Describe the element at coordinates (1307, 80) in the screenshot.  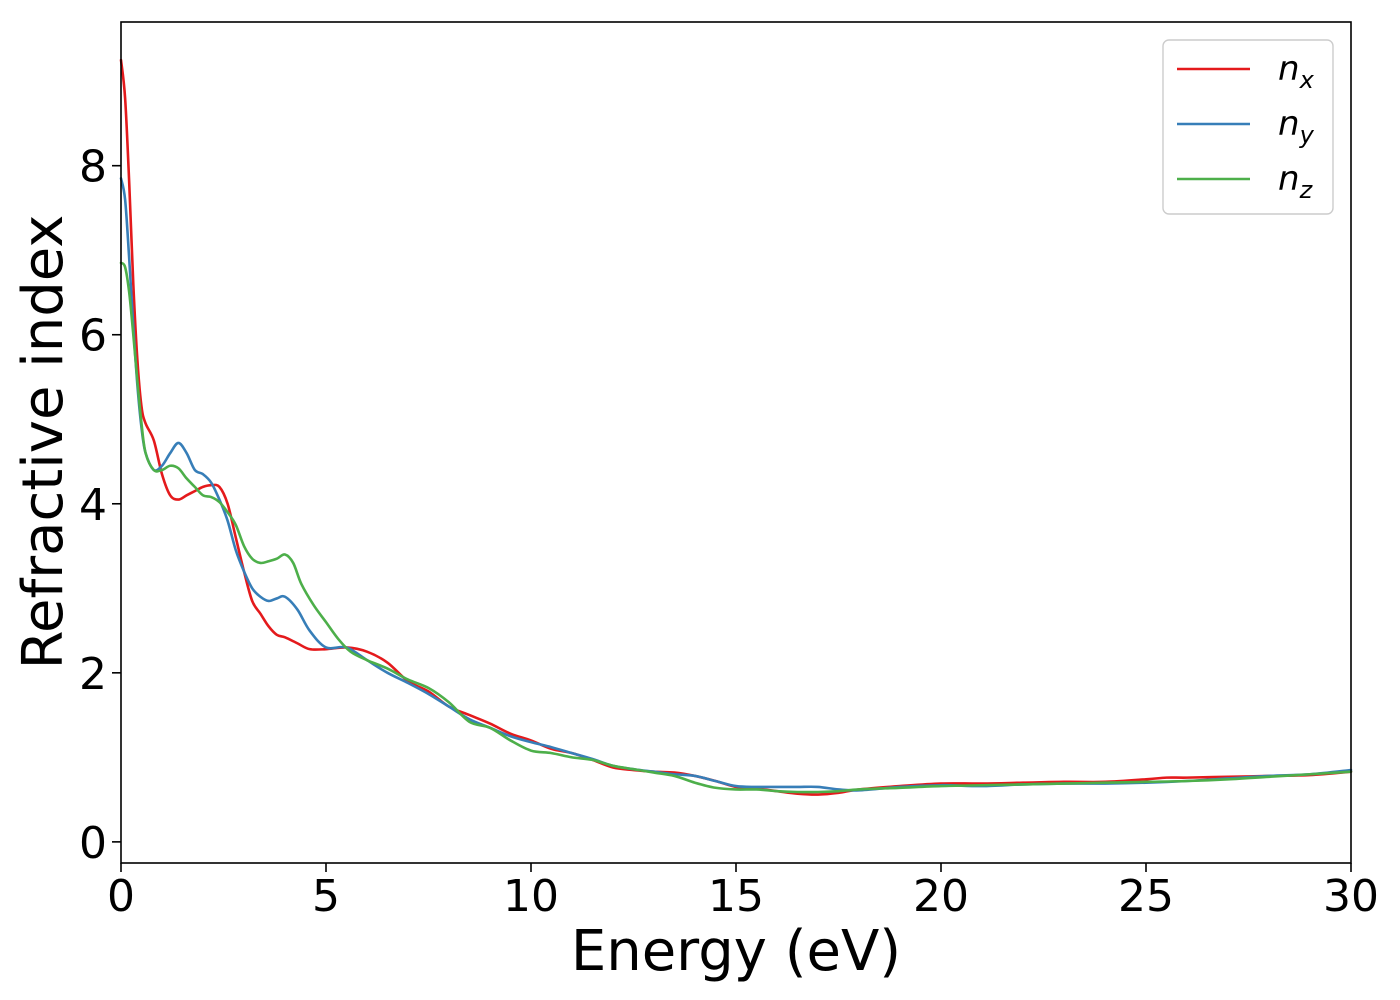
I see `legend-subscript: x` at that location.